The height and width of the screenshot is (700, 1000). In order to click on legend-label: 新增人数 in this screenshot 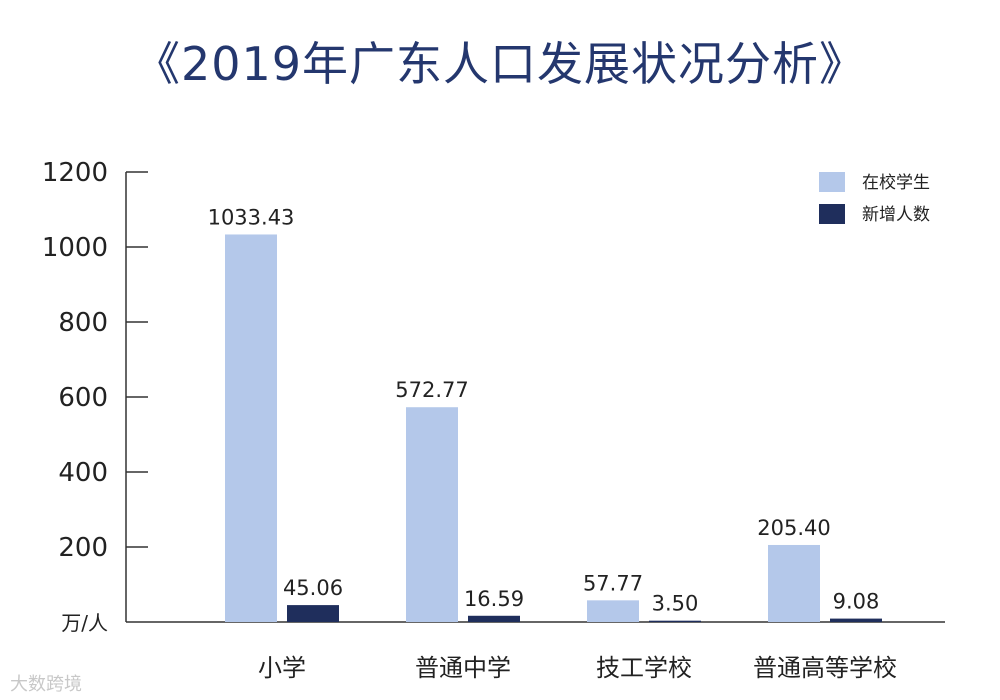, I will do `click(896, 215)`.